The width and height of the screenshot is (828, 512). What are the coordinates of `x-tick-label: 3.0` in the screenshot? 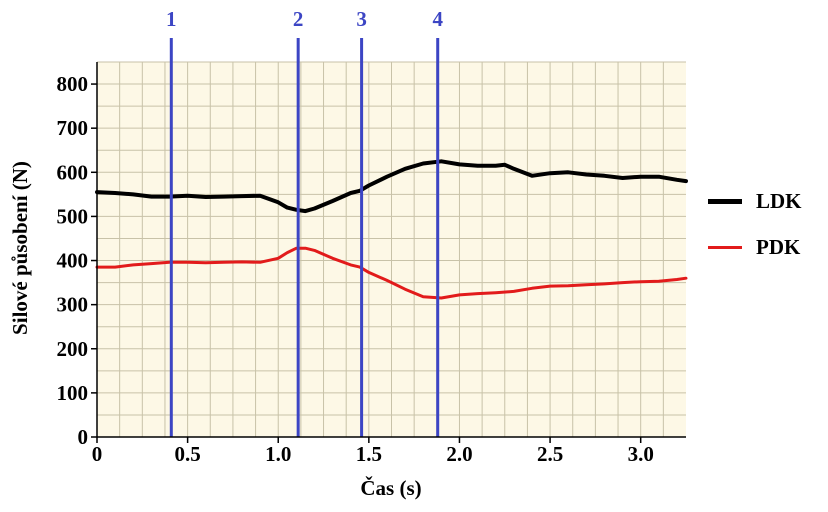 It's located at (641, 454).